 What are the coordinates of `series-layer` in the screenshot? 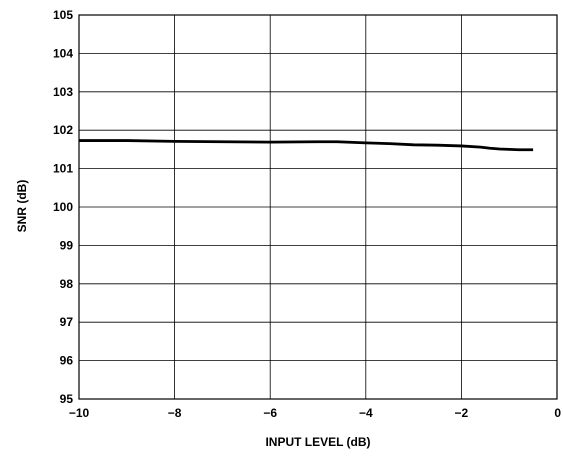 It's located at (306, 145).